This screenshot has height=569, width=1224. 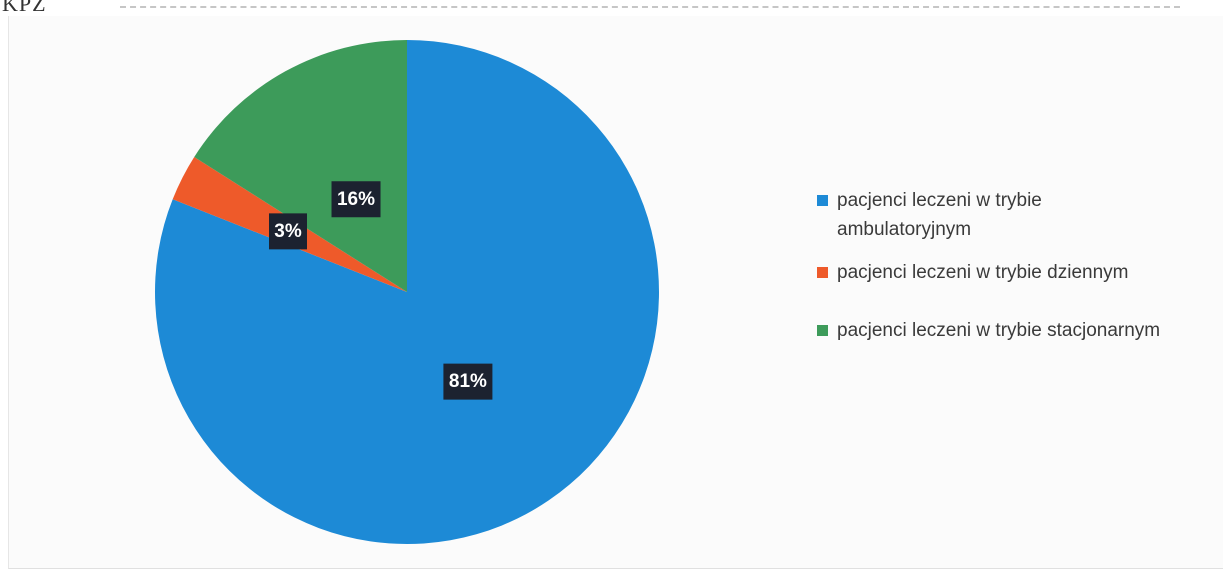 I want to click on data-label-box-stacjonarnym, so click(x=356, y=199).